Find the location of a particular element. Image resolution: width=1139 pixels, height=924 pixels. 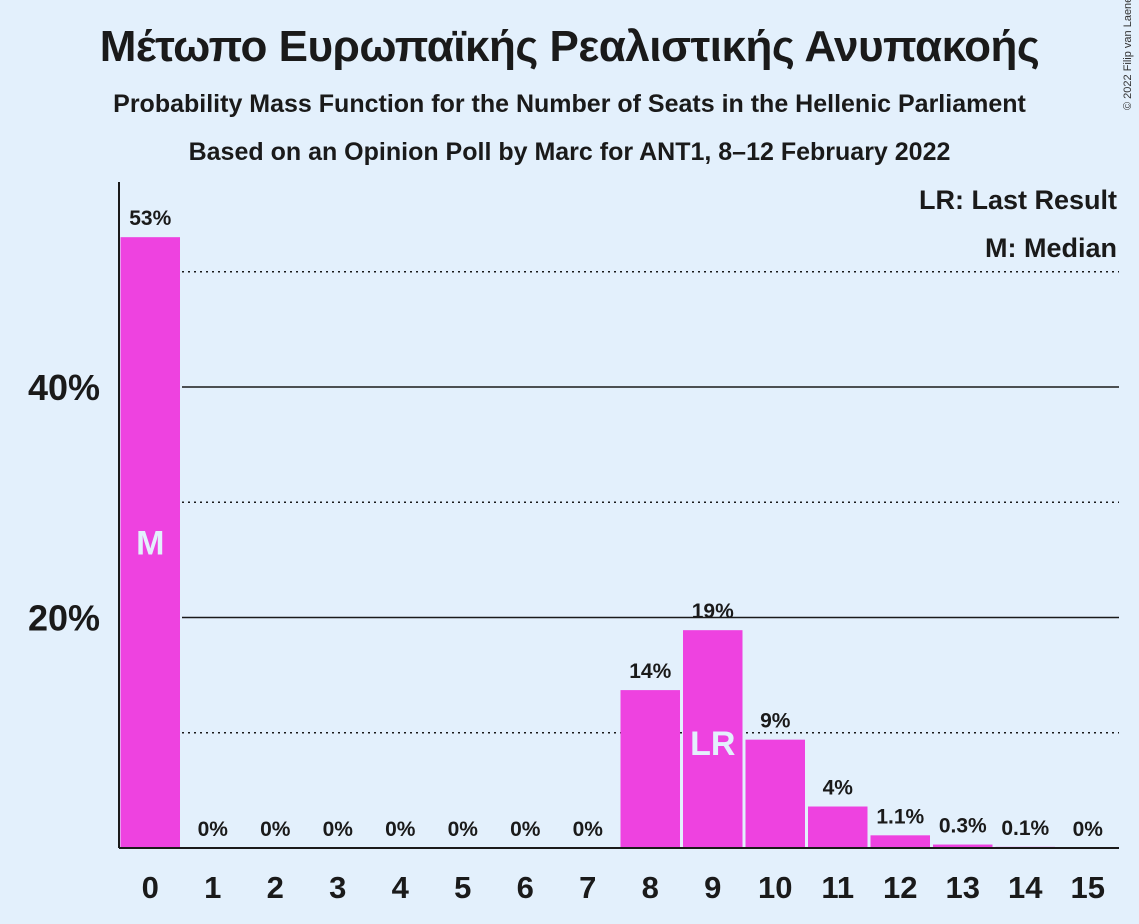

x-tick-label: 0 is located at coordinates (150, 887).